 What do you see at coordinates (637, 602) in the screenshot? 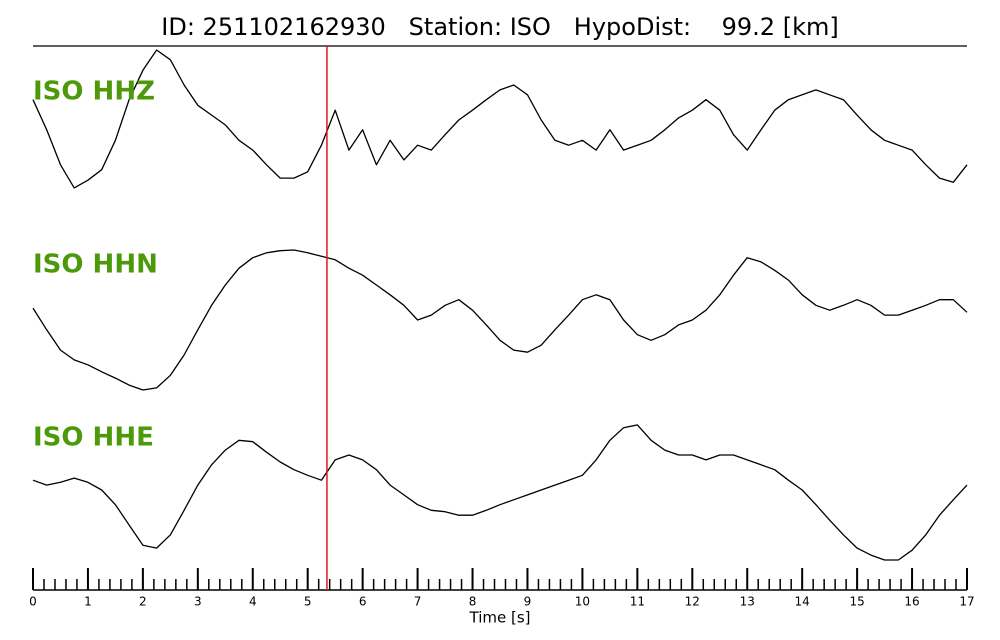
I see `x-tick-label: 11` at bounding box center [637, 602].